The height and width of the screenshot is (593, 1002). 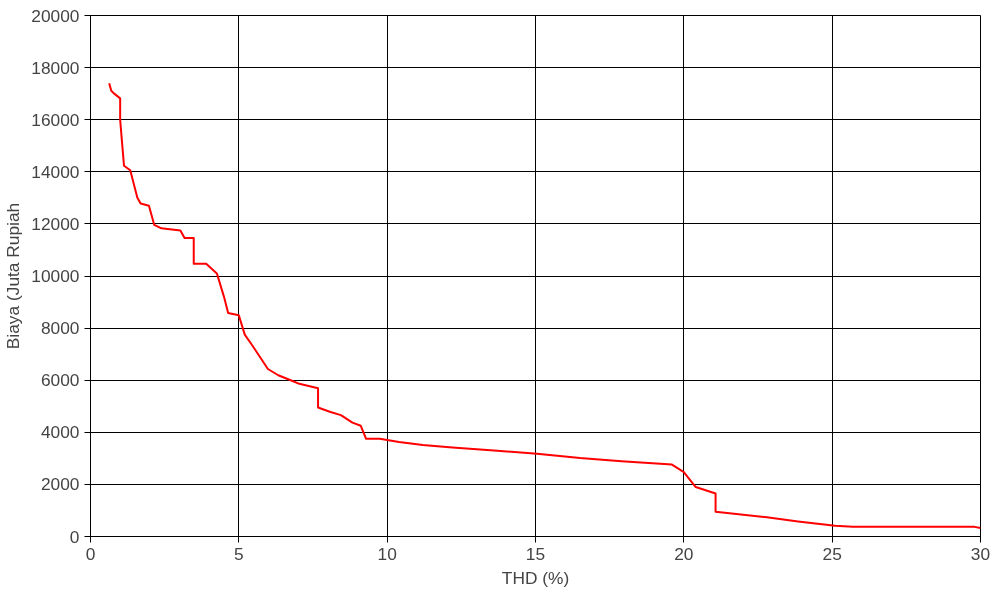 I want to click on y-tick-label: 12000, so click(x=55, y=223).